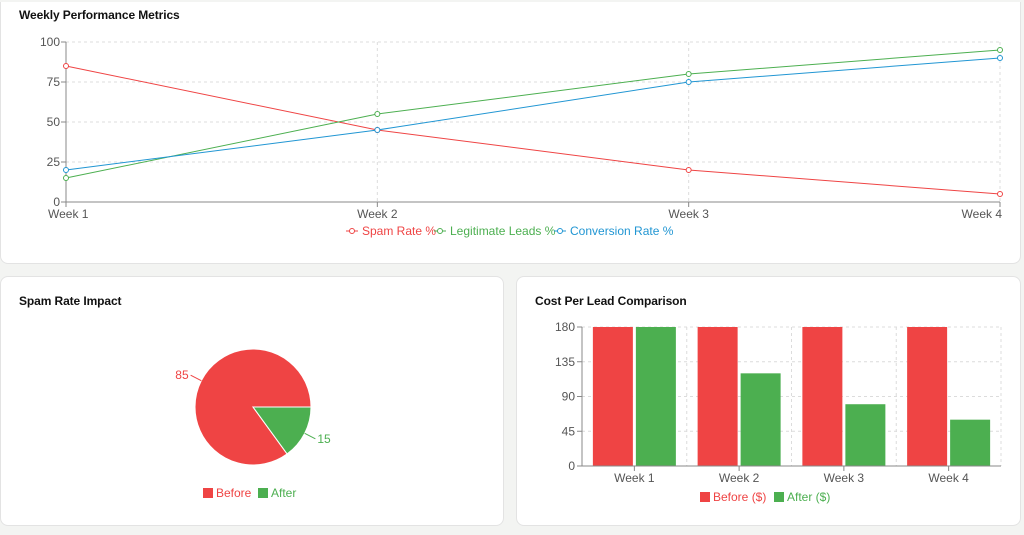 This screenshot has height=535, width=1024. I want to click on legend-label: Before, so click(234, 493).